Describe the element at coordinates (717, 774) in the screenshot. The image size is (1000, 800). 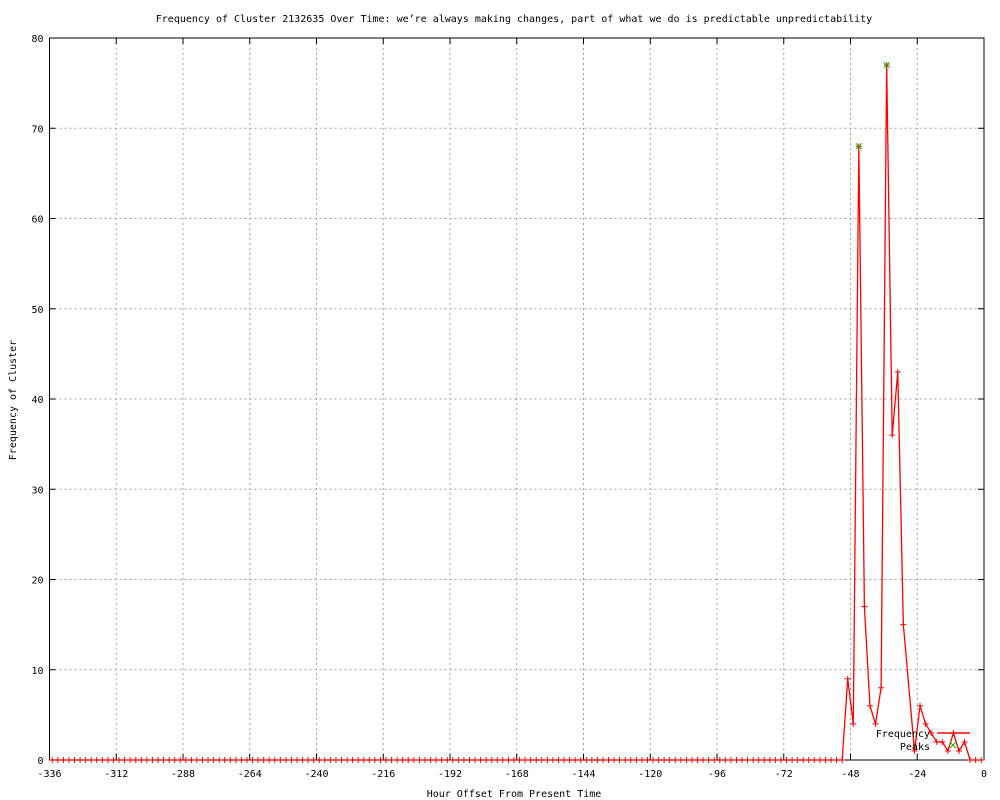
I see `x-tick-label: -96` at that location.